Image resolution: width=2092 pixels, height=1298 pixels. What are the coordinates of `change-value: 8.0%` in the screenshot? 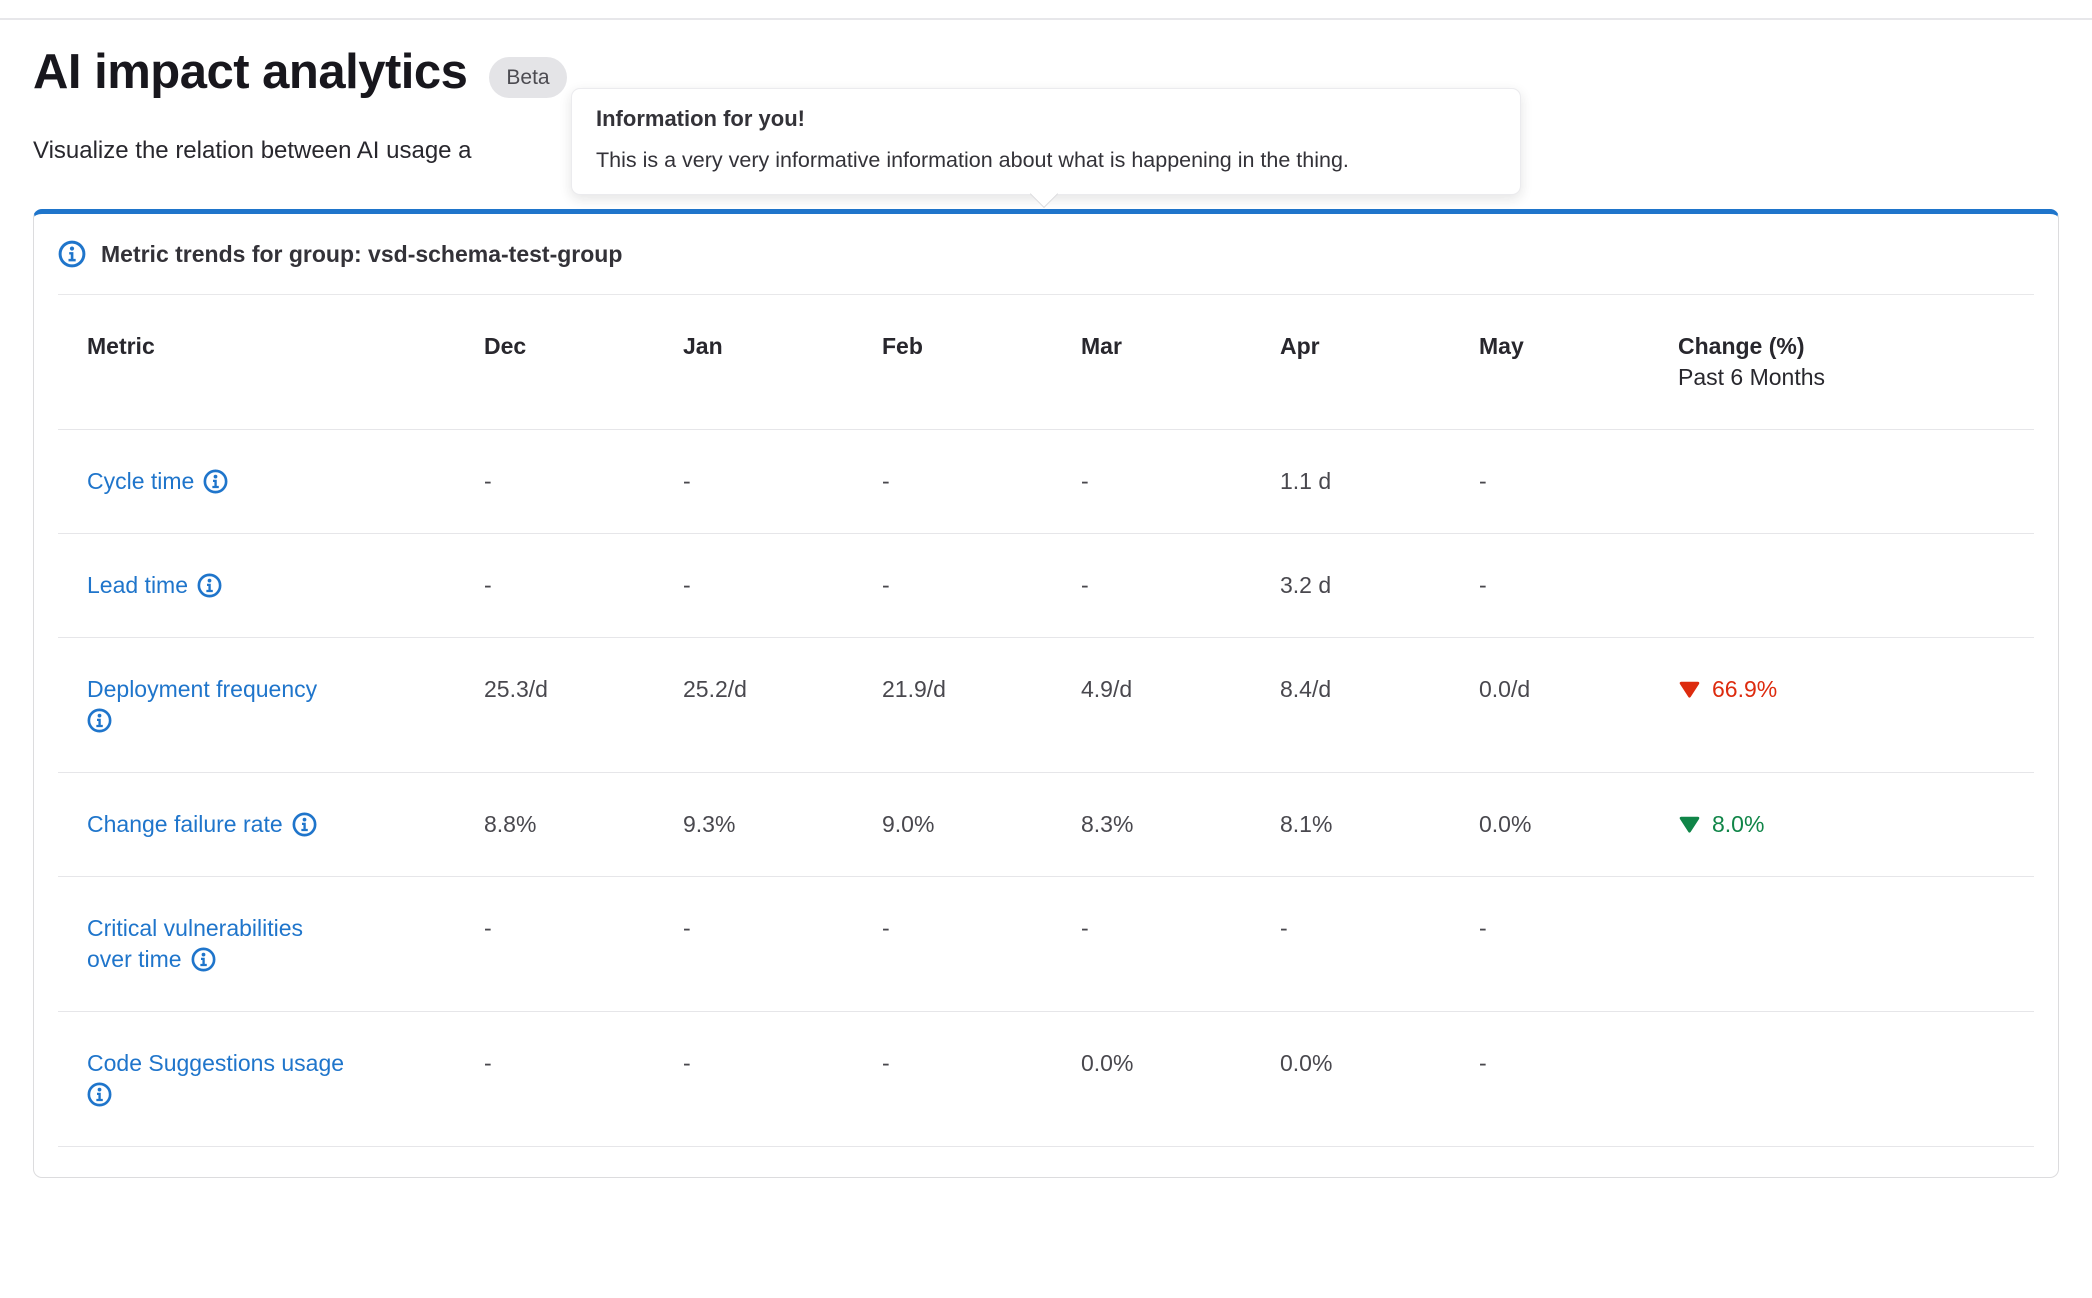 It's located at (1721, 824).